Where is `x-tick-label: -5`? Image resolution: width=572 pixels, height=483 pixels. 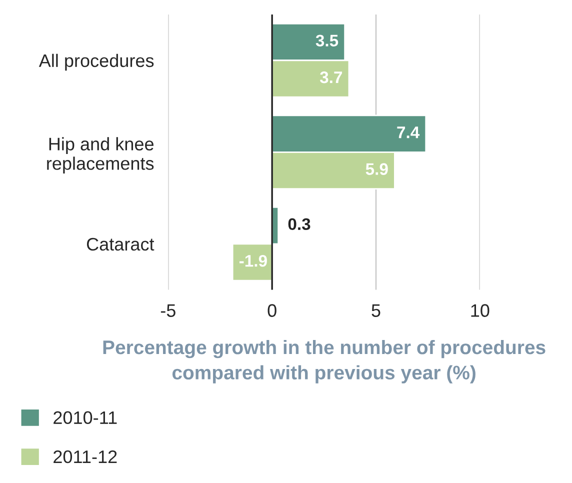 x-tick-label: -5 is located at coordinates (168, 310).